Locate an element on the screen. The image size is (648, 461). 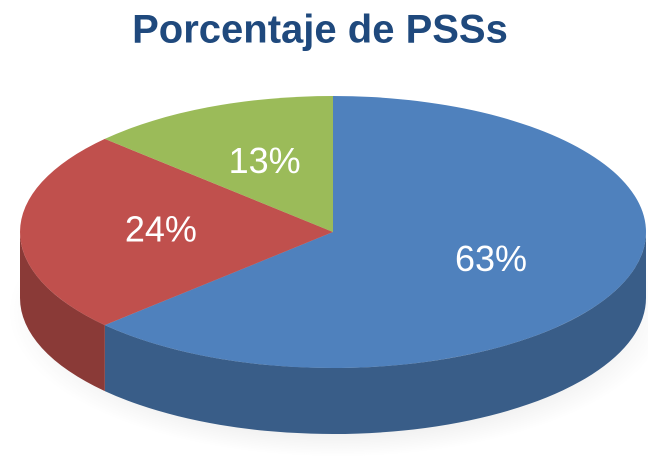
data-label: 24% is located at coordinates (161, 229).